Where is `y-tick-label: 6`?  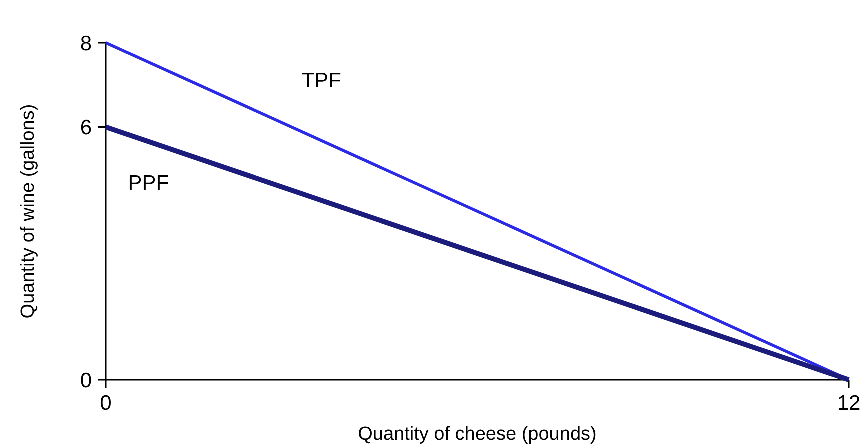
y-tick-label: 6 is located at coordinates (86, 128).